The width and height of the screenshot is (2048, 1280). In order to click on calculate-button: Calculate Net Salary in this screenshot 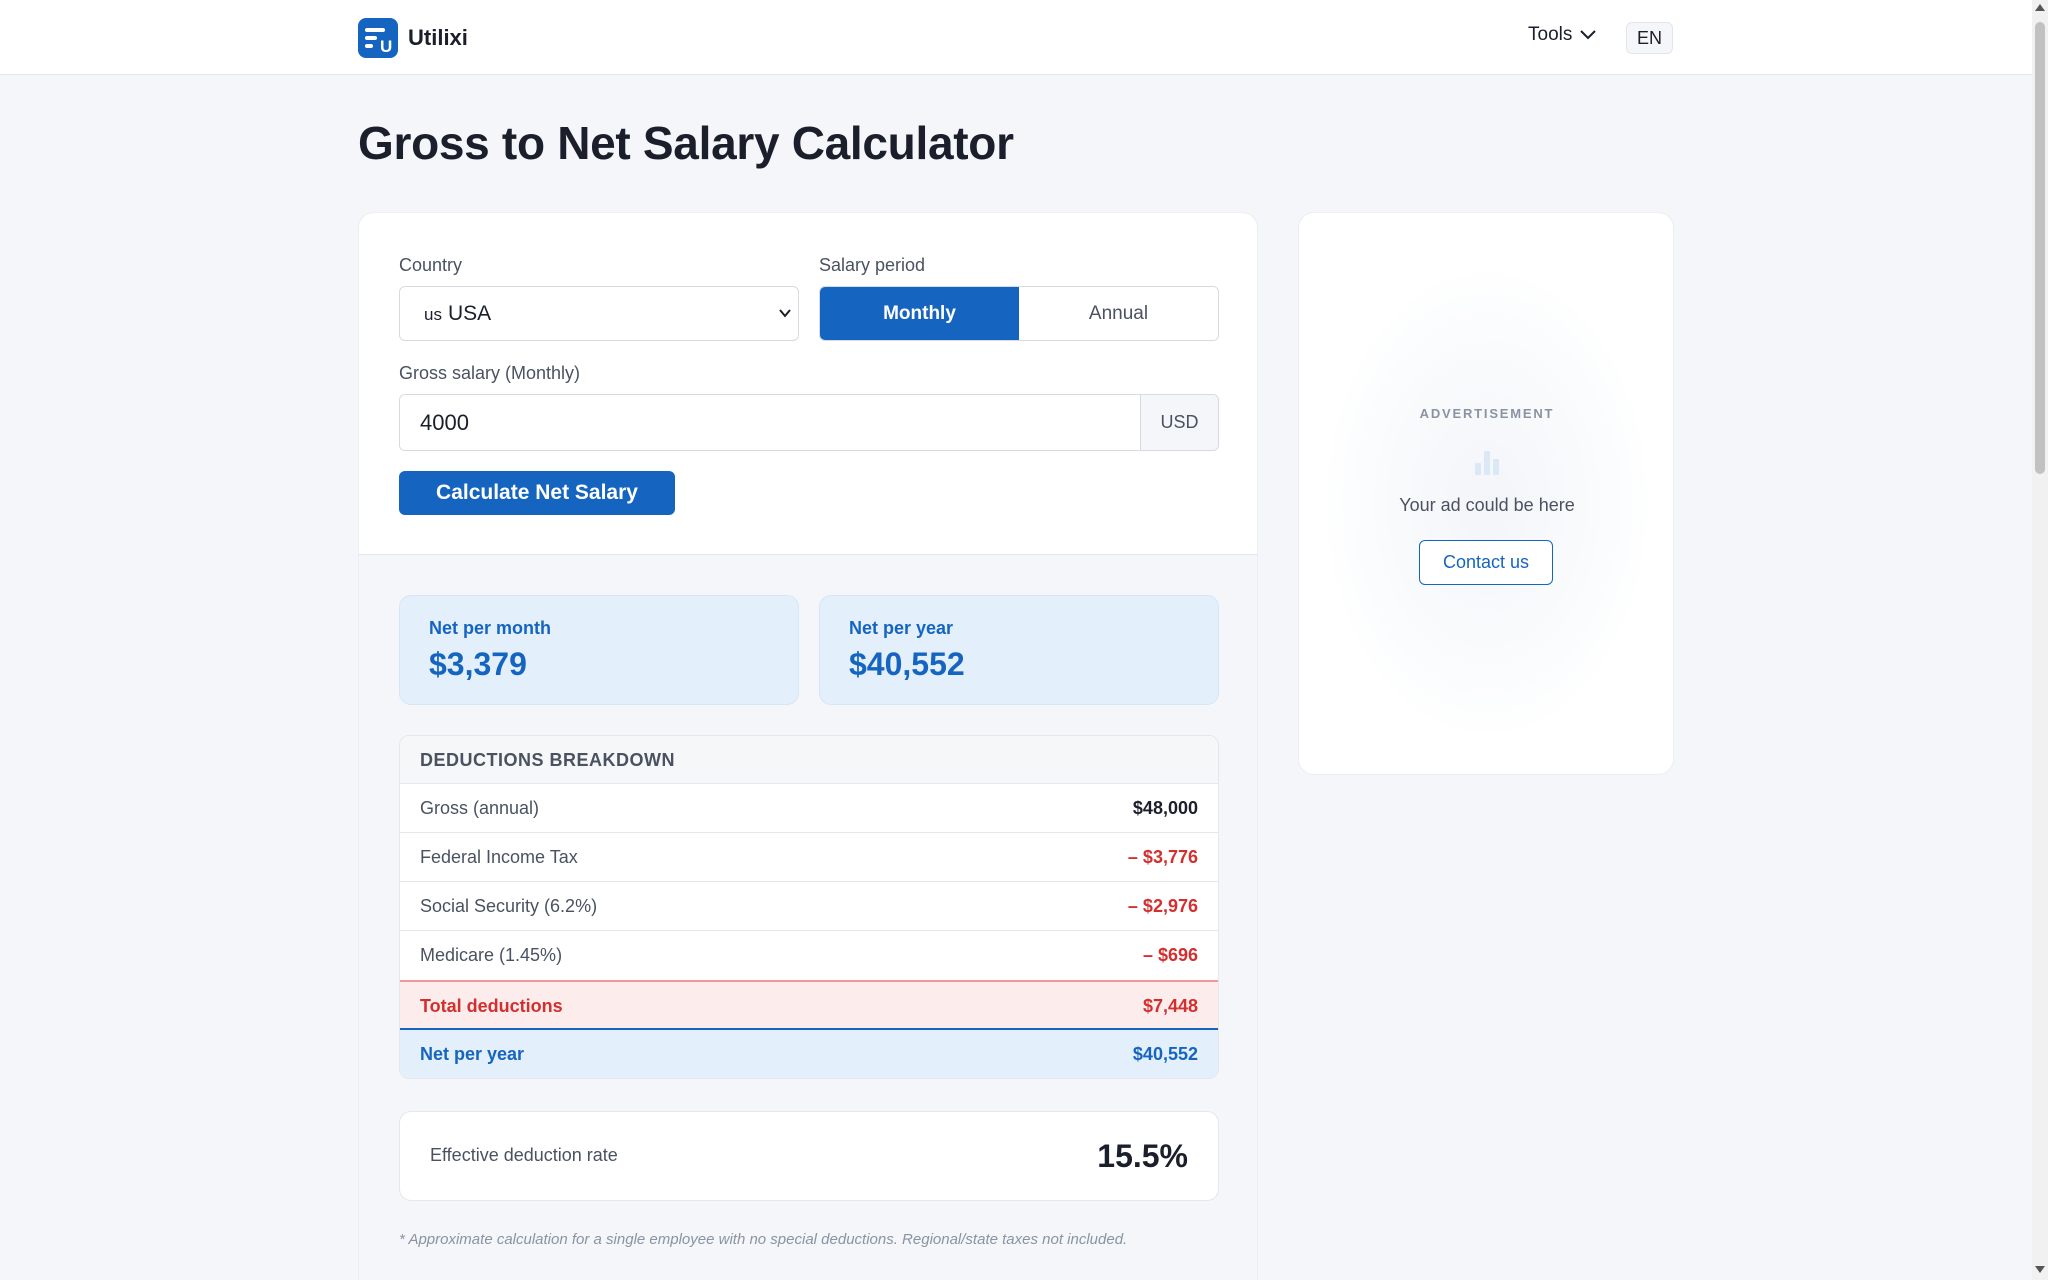, I will do `click(537, 493)`.